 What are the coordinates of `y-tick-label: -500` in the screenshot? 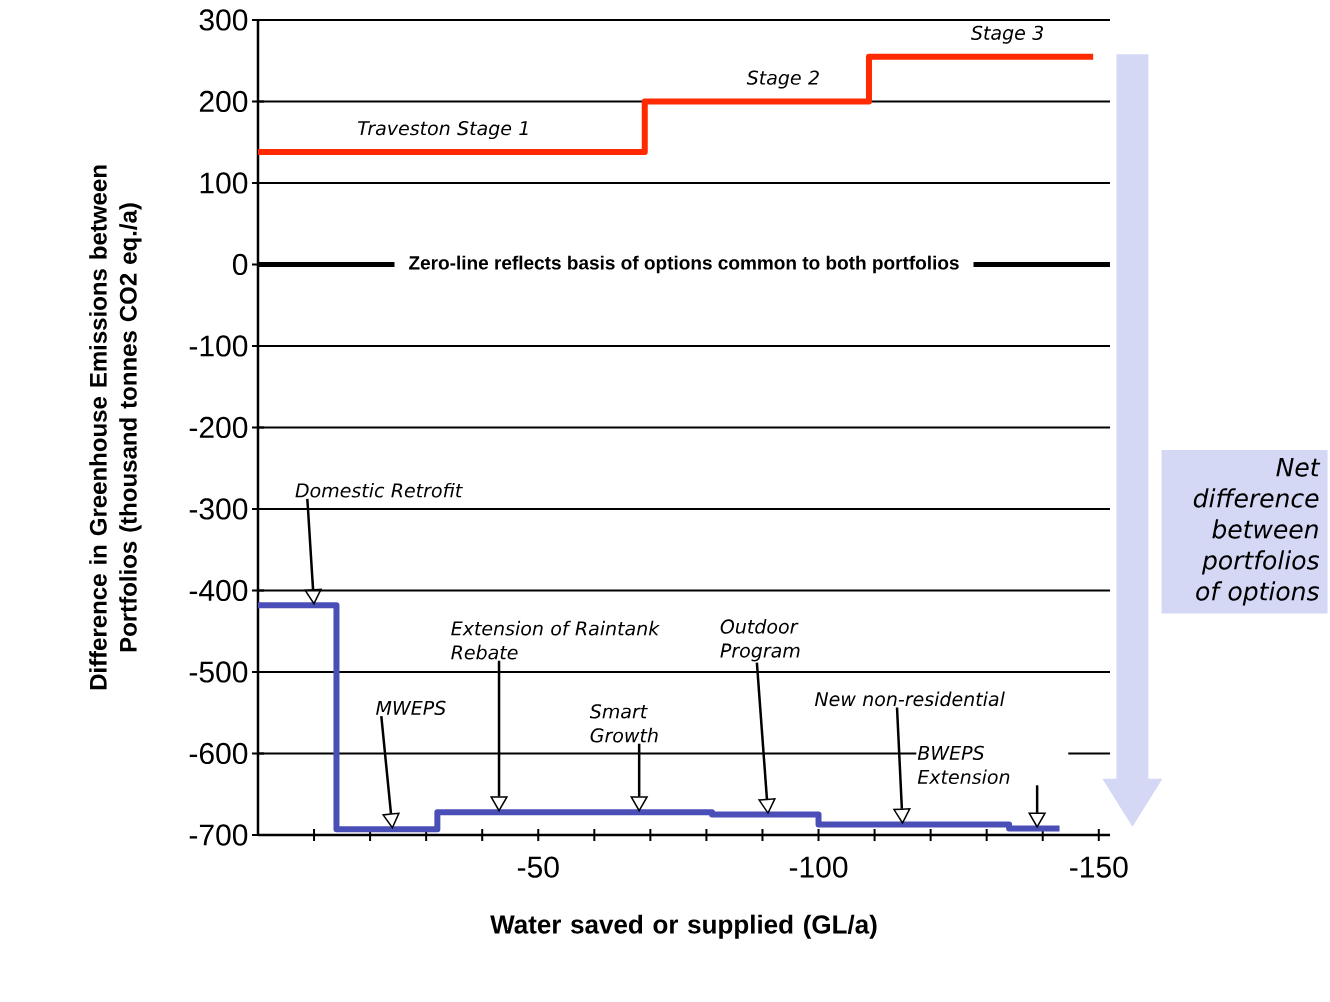 It's located at (218, 672).